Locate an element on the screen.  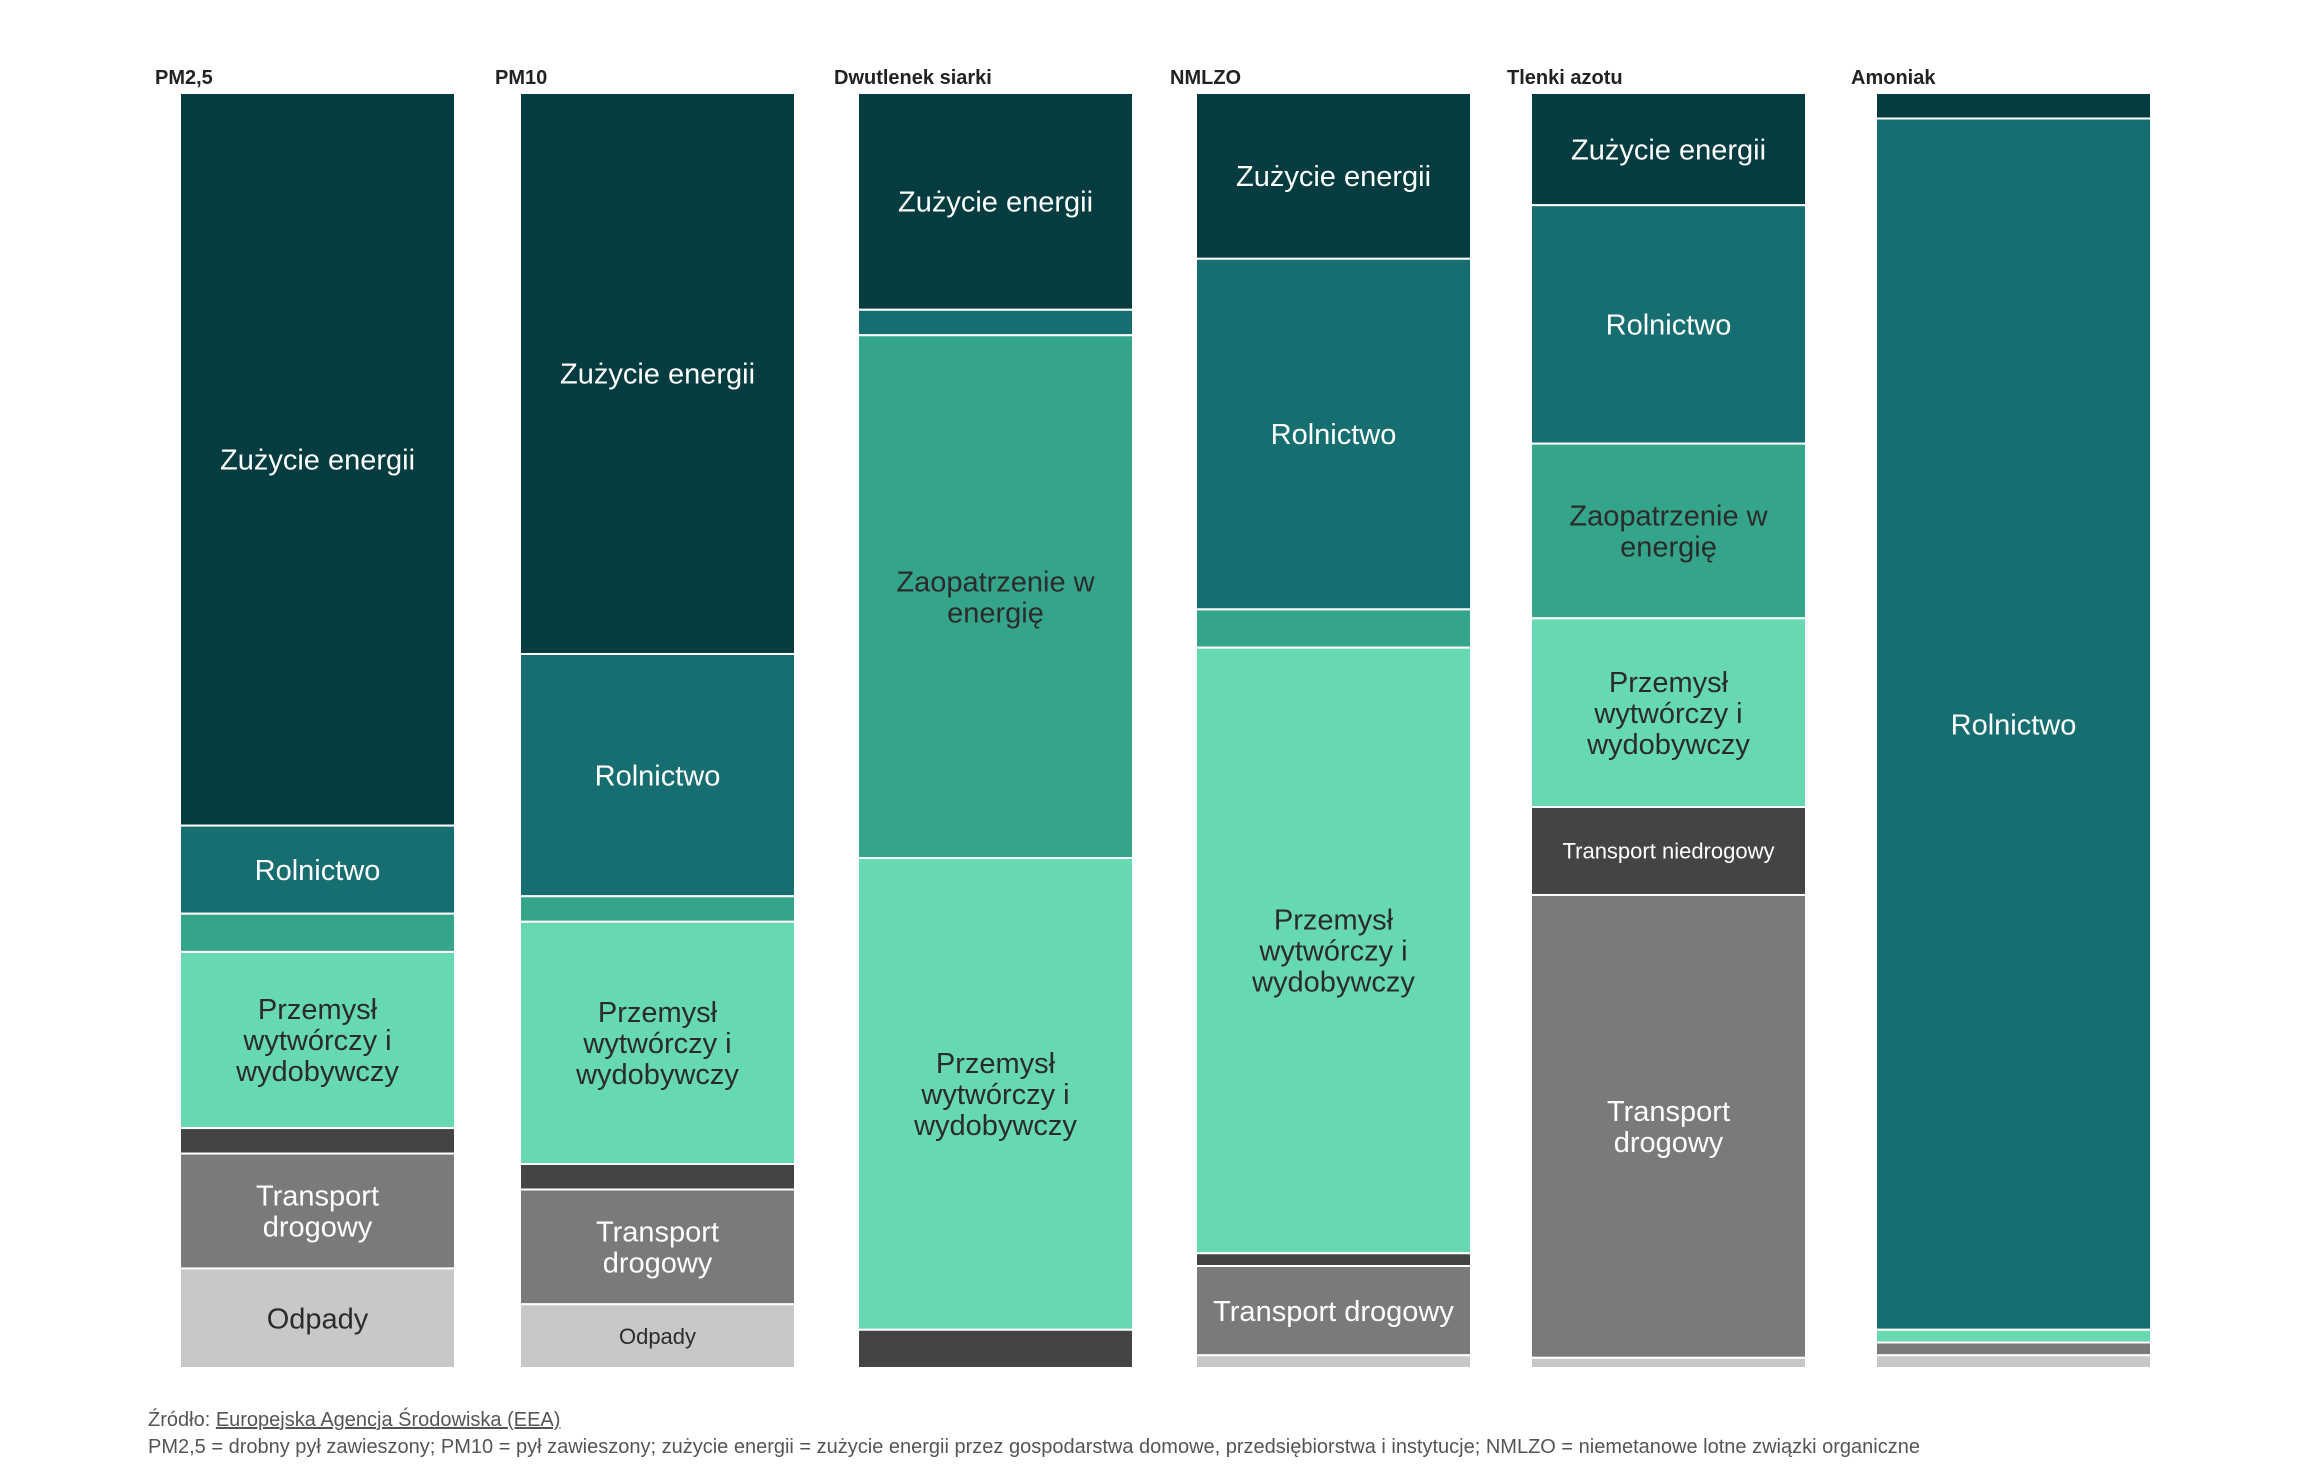
segment-label: Transport niedrogowy is located at coordinates (1669, 851).